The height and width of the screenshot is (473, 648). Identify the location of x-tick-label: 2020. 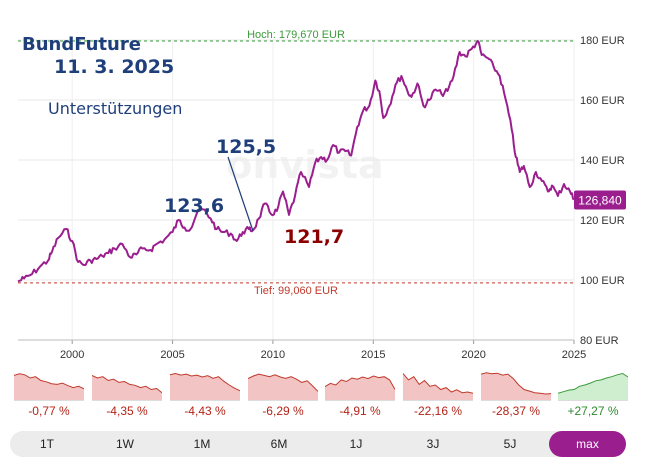
(473, 355).